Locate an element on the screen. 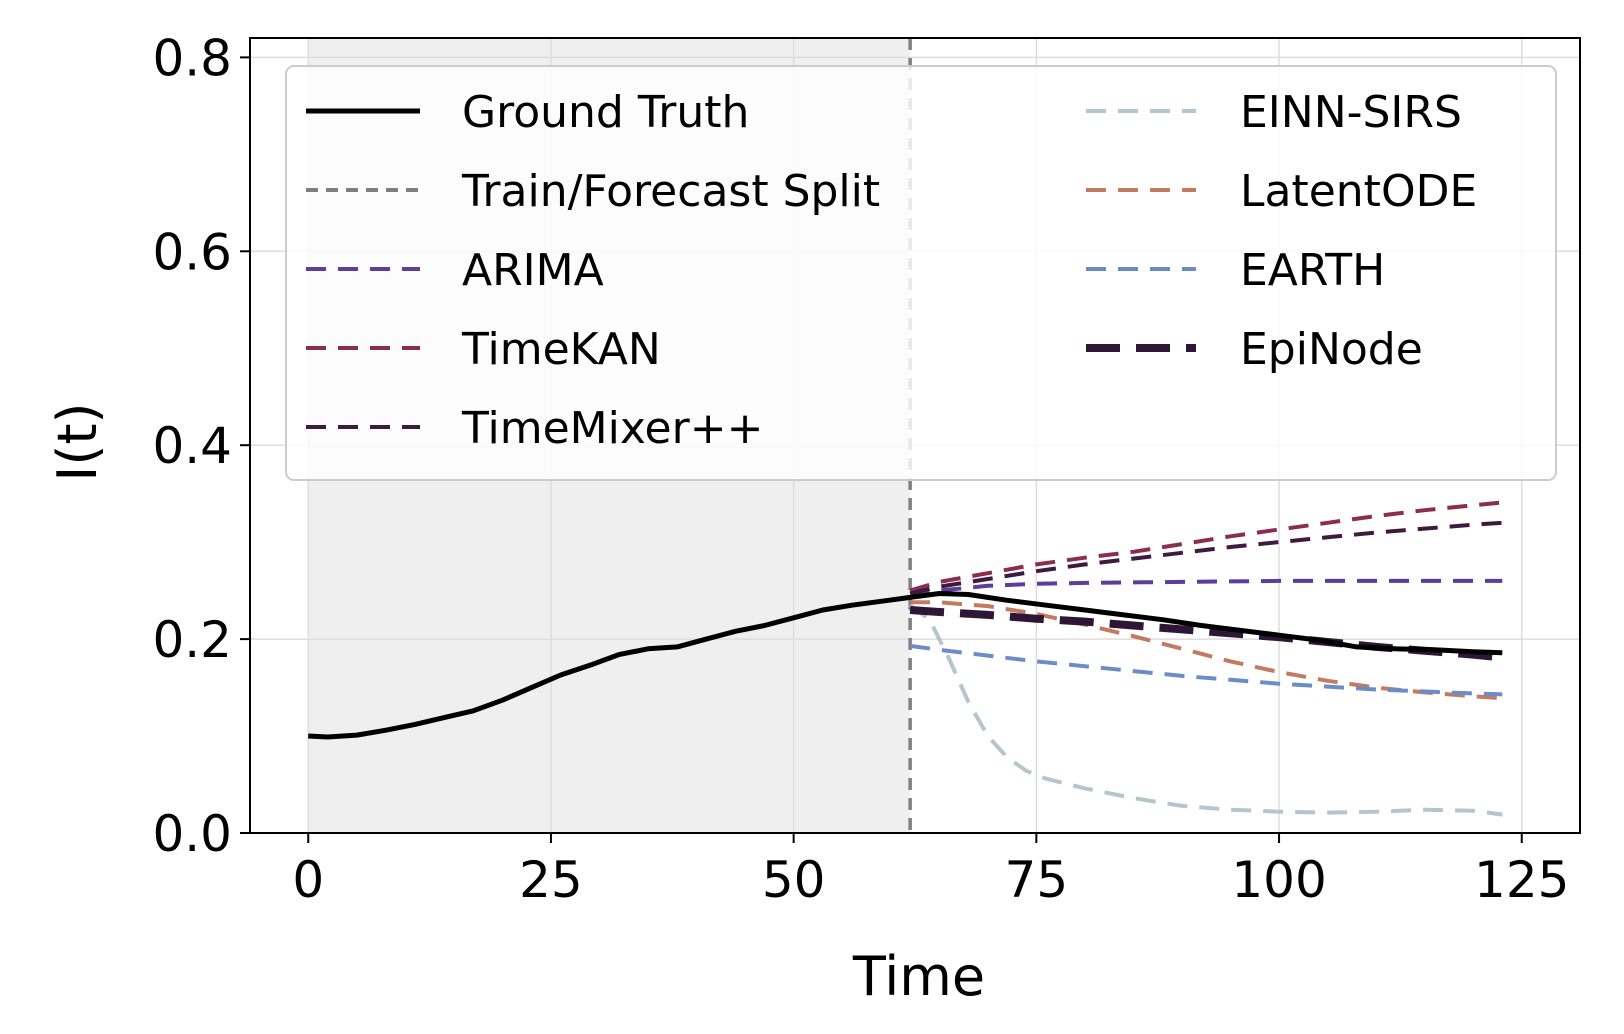  x-tick-label: 75 is located at coordinates (1037, 880).